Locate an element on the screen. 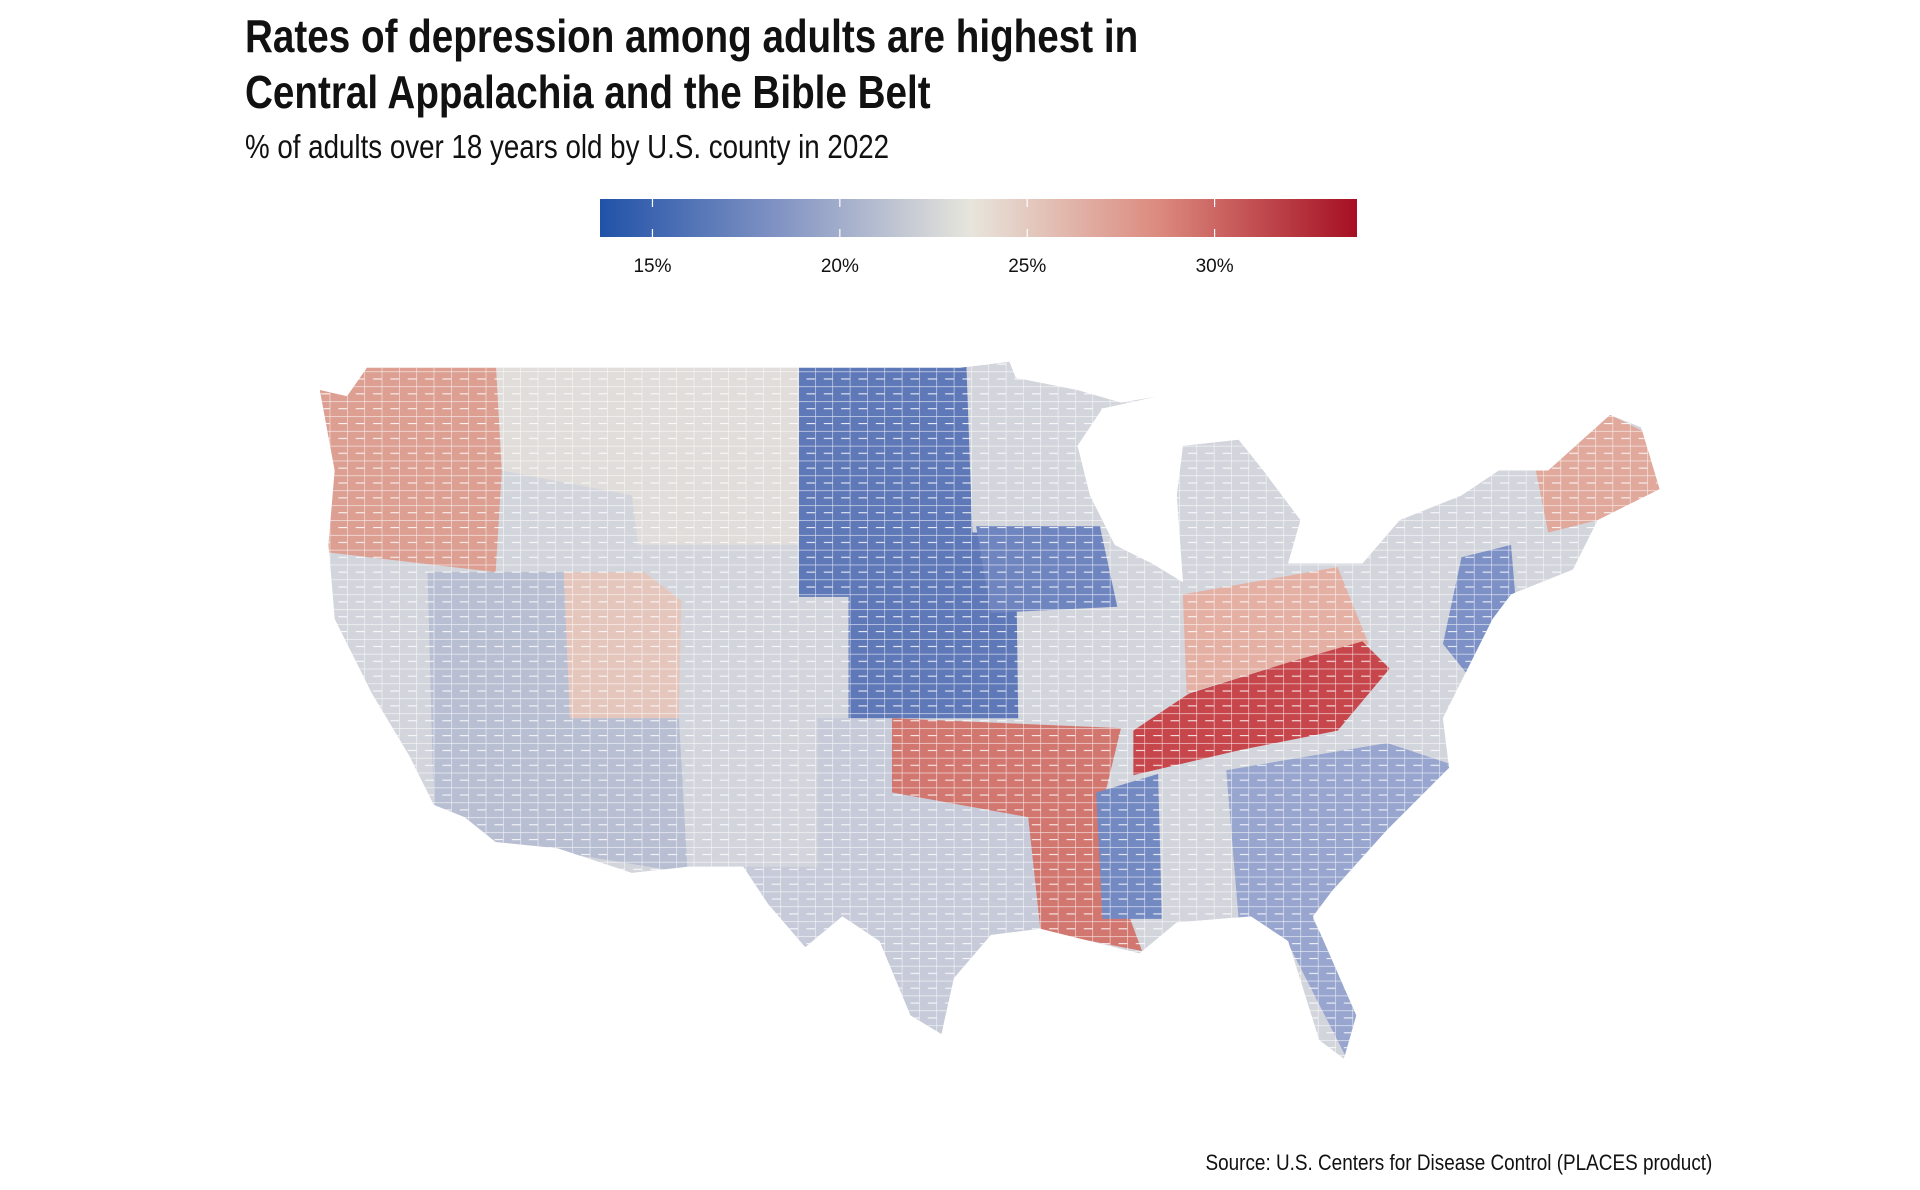 This screenshot has height=1190, width=1920. legend-tick-label: 30% is located at coordinates (1215, 266).